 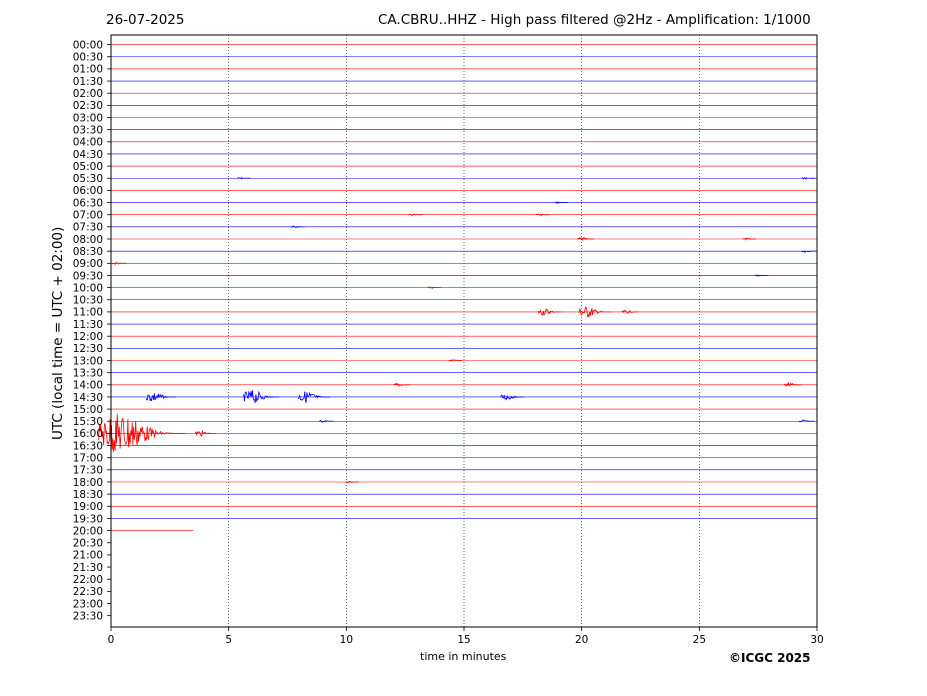 I want to click on y-tick-label: 14:30, so click(x=88, y=398).